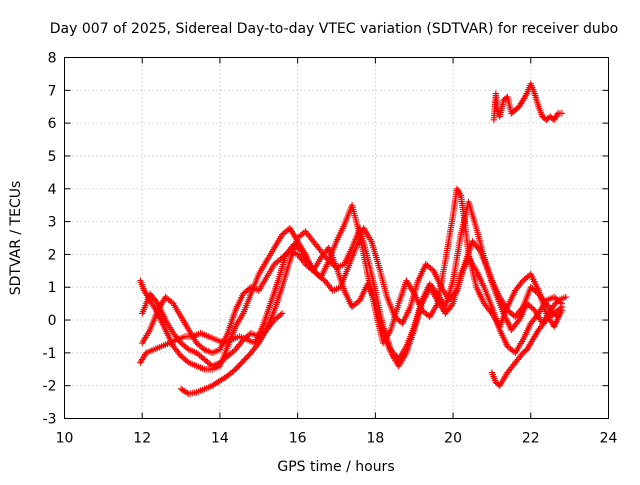  Describe the element at coordinates (52, 157) in the screenshot. I see `y-tick-label: 5` at that location.